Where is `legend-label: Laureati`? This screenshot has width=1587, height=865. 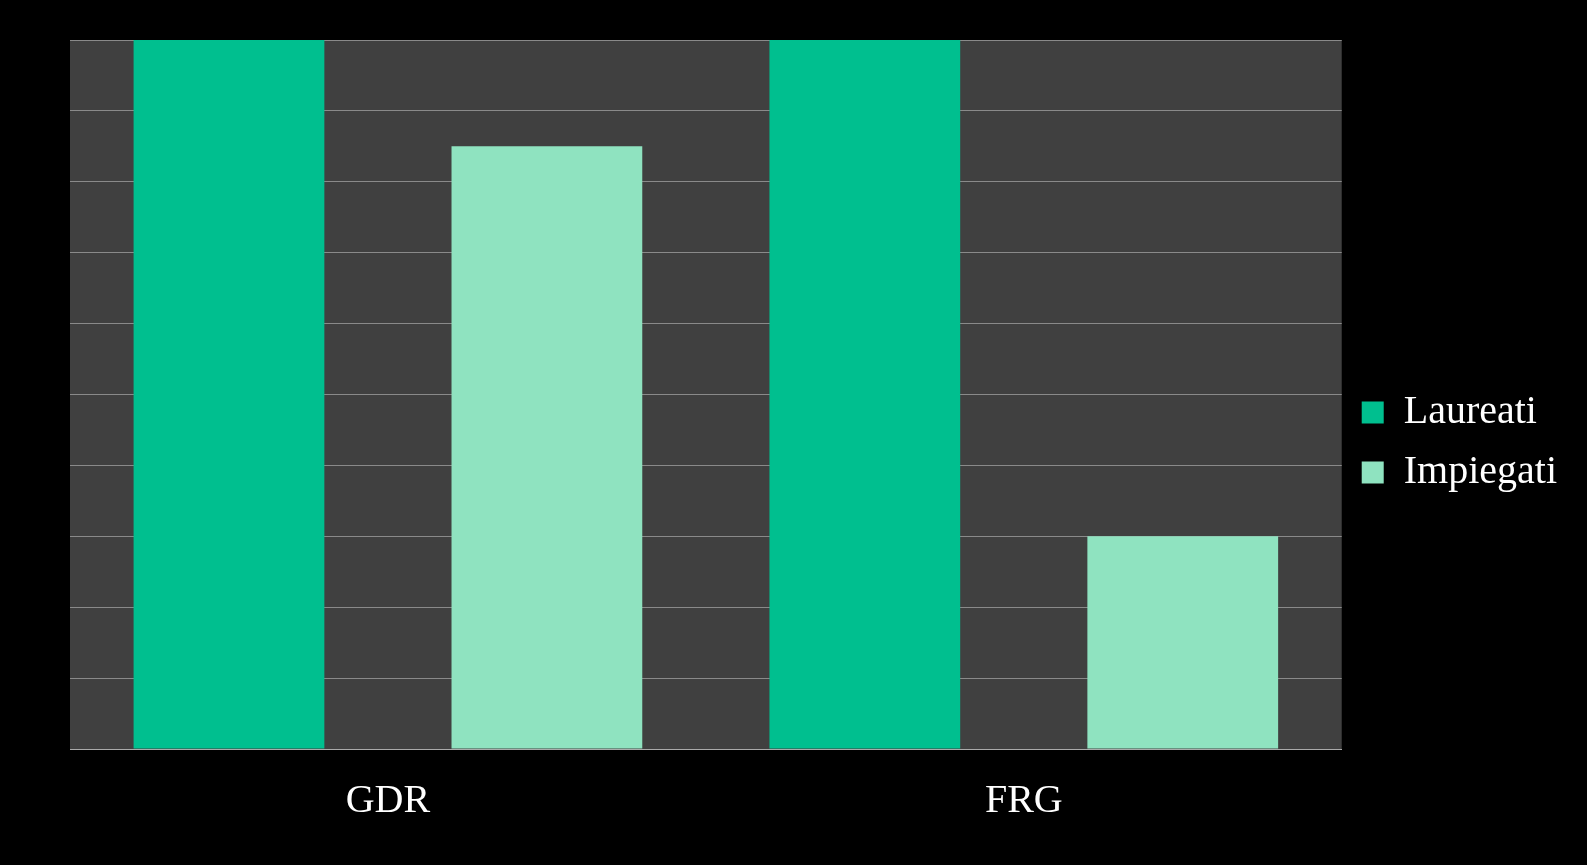
legend-label: Laureati is located at coordinates (1470, 409).